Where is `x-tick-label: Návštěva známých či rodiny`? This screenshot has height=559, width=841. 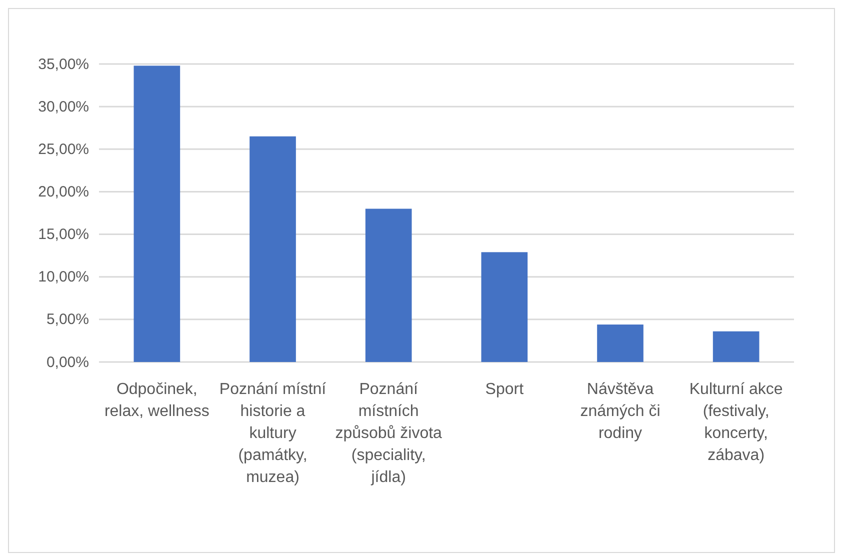 x-tick-label: Návštěva známých či rodiny is located at coordinates (620, 411).